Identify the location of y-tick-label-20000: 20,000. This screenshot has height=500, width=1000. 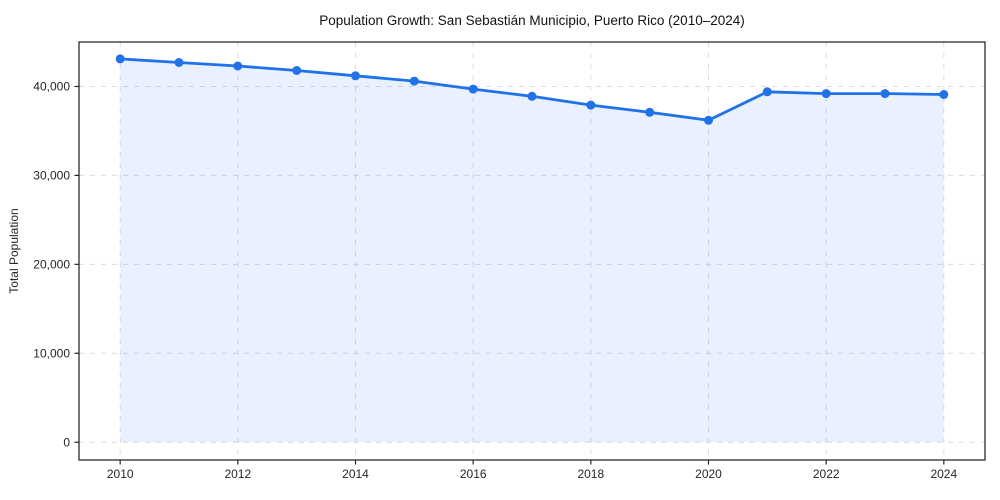
(51, 265).